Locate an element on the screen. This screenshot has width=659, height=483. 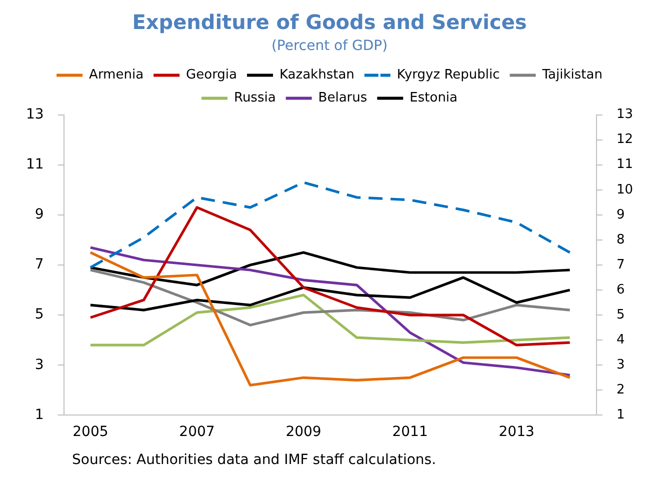
legend-label: Kyrgyz Republic is located at coordinates (448, 75).